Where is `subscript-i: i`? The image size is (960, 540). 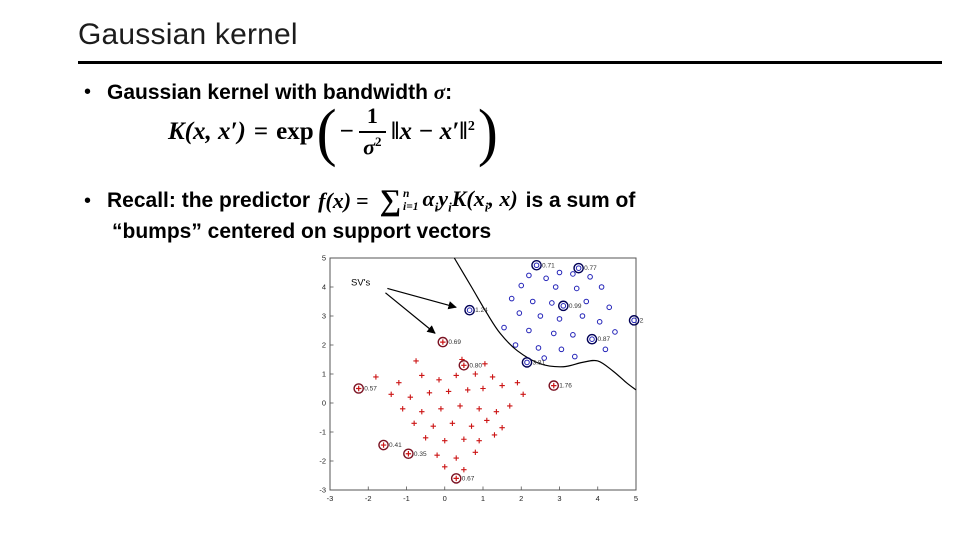
subscript-i: i is located at coordinates (486, 207).